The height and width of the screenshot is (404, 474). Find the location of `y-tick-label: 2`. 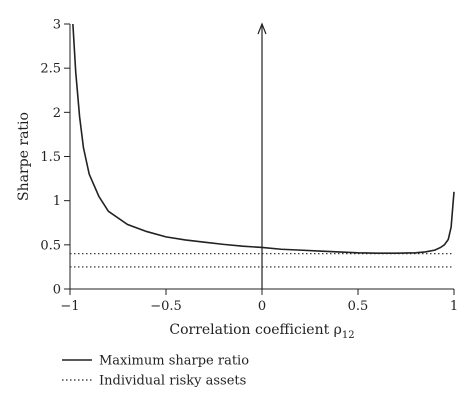

y-tick-label: 2 is located at coordinates (57, 113).